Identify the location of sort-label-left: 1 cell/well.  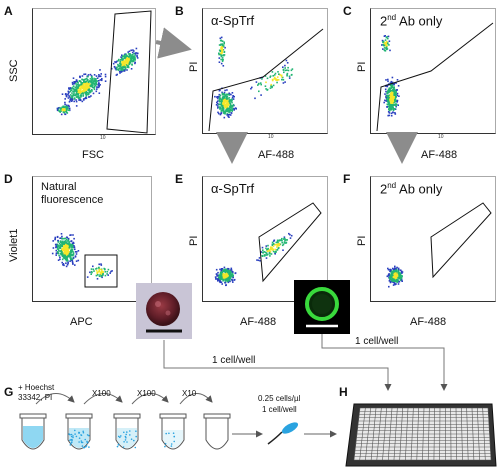
(234, 360).